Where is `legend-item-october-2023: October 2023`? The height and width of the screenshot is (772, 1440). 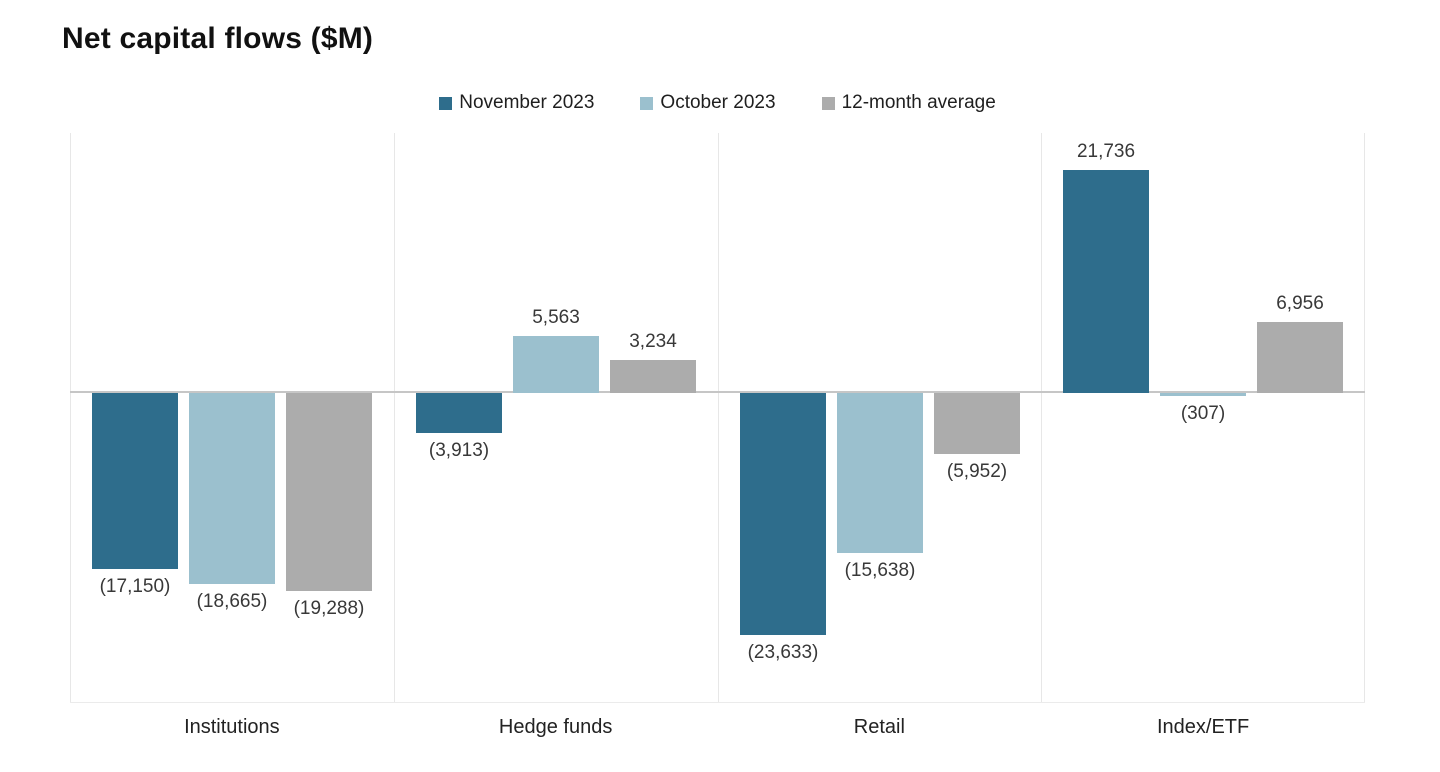
legend-item-october-2023: October 2023 is located at coordinates (708, 103).